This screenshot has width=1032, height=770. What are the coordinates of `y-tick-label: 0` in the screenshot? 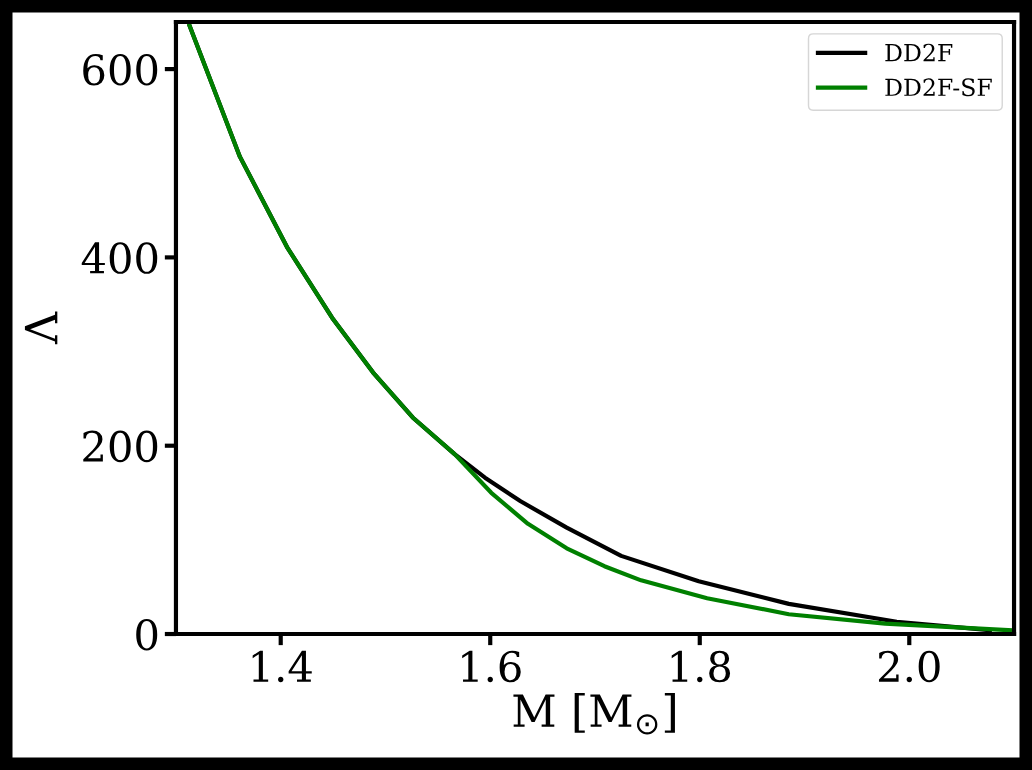 It's located at (147, 634).